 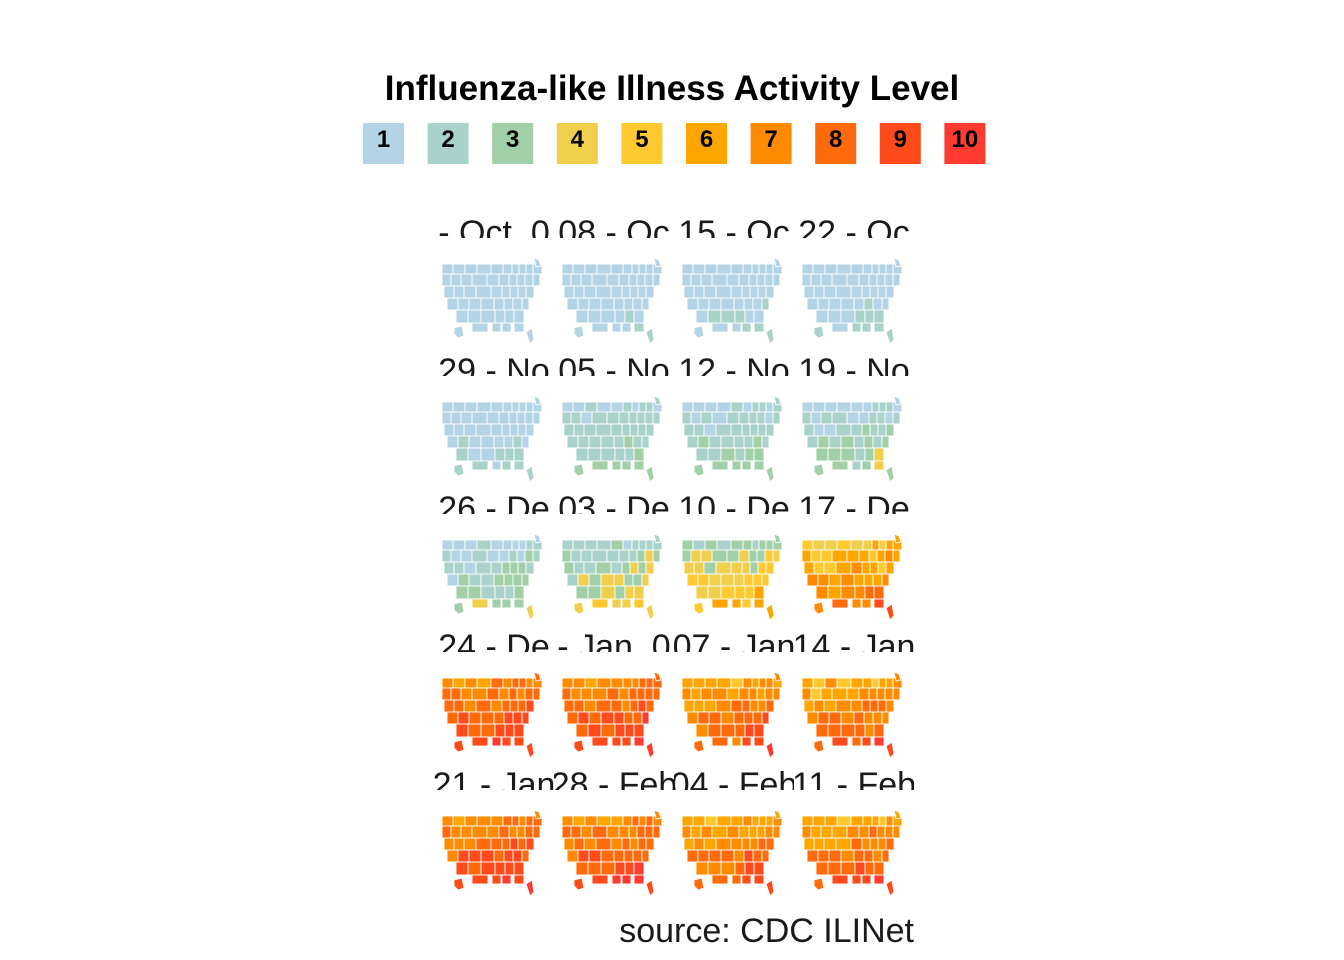 I want to click on chart-title: Influenza-like Illness Activity Level, so click(x=672, y=88).